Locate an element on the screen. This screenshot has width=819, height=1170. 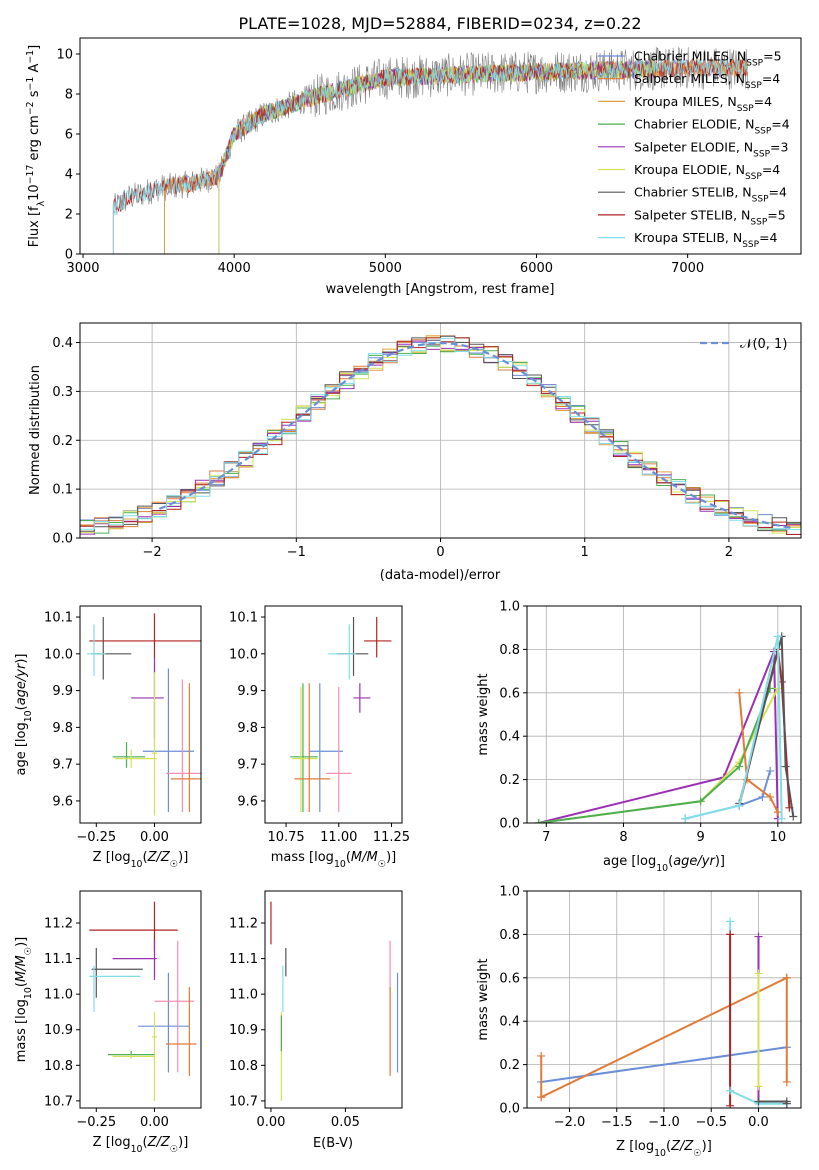
x-tick-label: −2 is located at coordinates (152, 552).